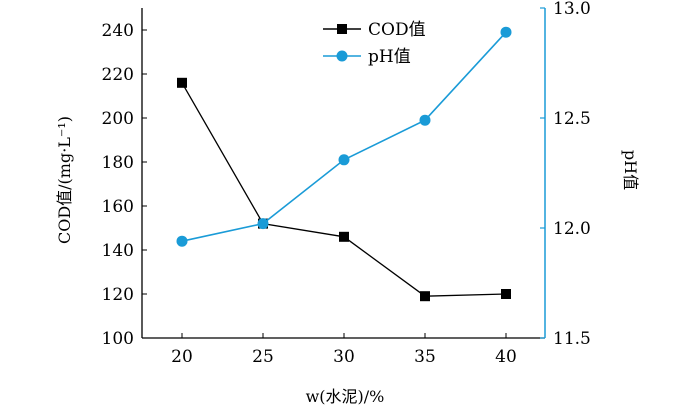 This screenshot has width=700, height=415. Describe the element at coordinates (64, 180) in the screenshot. I see `y-left-axis-label: COD值/(mg·L⁻¹)` at that location.